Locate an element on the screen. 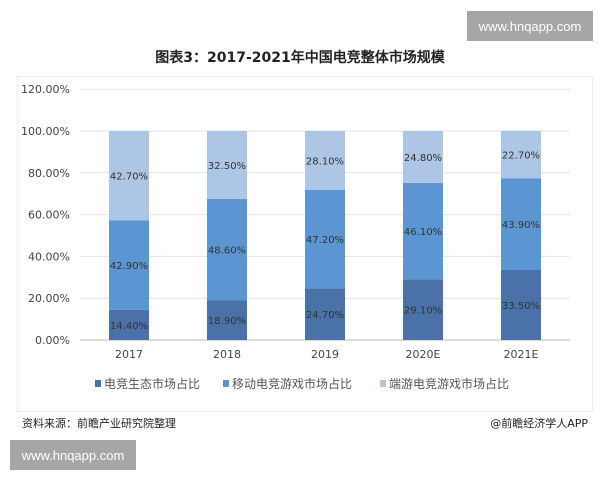 The height and width of the screenshot is (480, 600). data-label: 24.70% is located at coordinates (325, 315).